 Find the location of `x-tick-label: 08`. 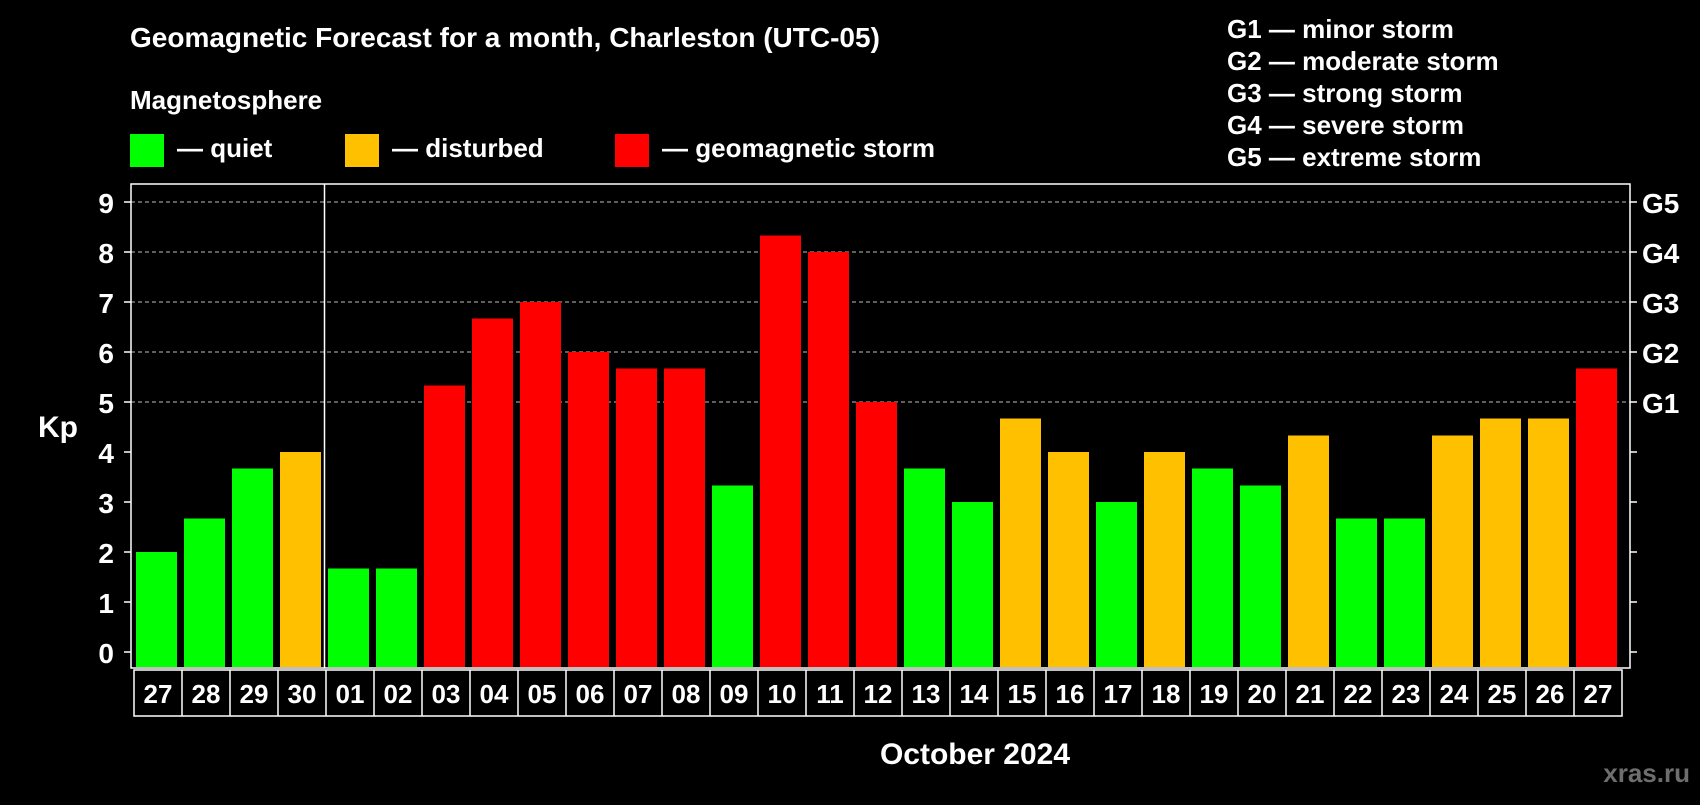

x-tick-label: 08 is located at coordinates (686, 694).